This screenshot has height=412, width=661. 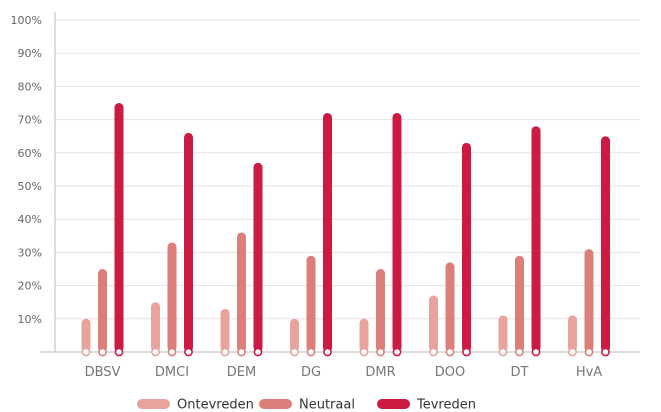 What do you see at coordinates (520, 372) in the screenshot?
I see `category-label: DT` at bounding box center [520, 372].